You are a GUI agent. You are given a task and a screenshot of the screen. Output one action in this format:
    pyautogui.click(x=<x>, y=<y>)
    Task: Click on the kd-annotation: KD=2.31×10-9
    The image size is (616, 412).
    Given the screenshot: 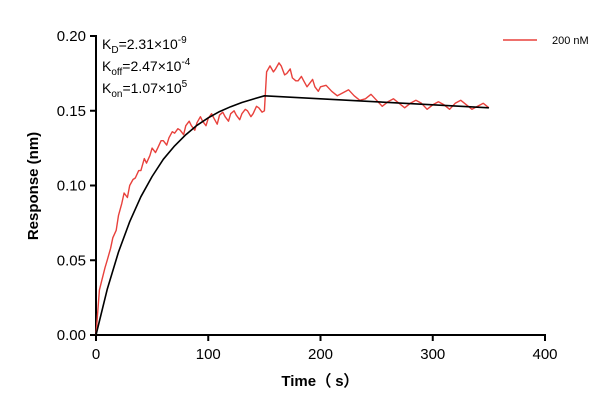 What is the action you would take?
    pyautogui.click(x=144, y=45)
    